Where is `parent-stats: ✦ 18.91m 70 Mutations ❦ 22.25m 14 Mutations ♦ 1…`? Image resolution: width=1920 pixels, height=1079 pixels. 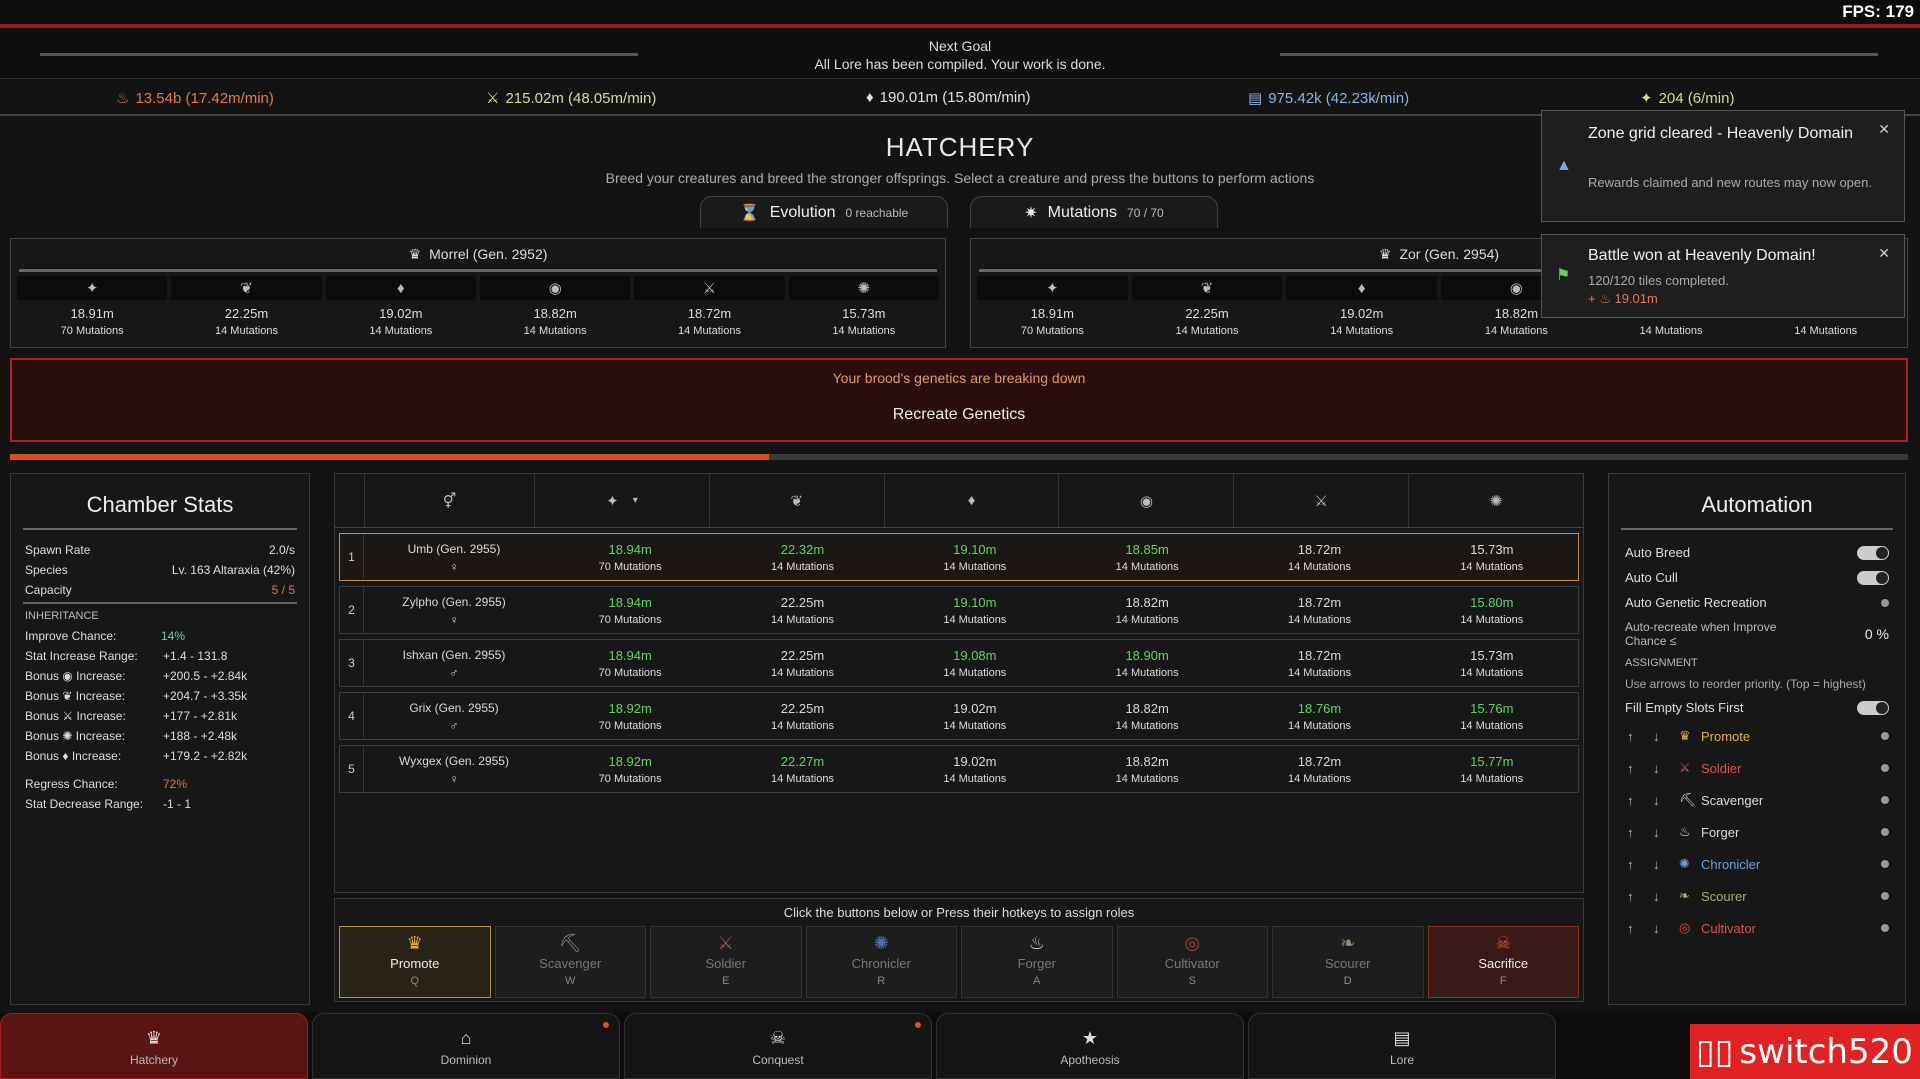 parent-stats: ✦ 18.91m 70 Mutations ❦ 22.25m 14 Mutations ♦ 1… is located at coordinates (478, 306).